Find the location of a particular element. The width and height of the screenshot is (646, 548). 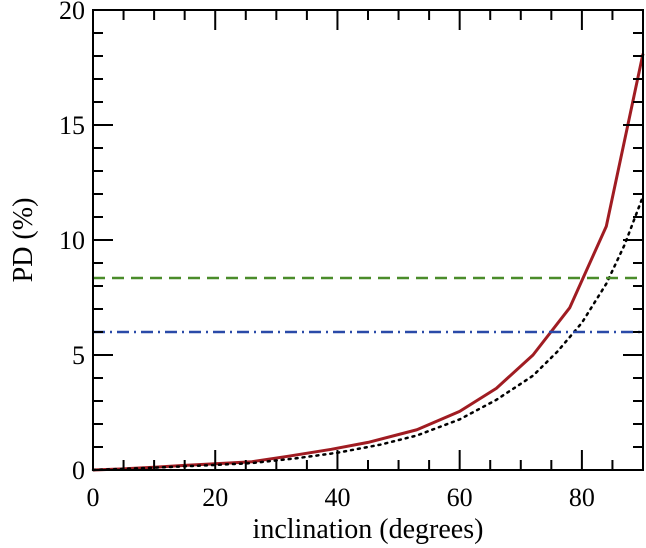

y-axis-label: PD (%) is located at coordinates (23, 240).